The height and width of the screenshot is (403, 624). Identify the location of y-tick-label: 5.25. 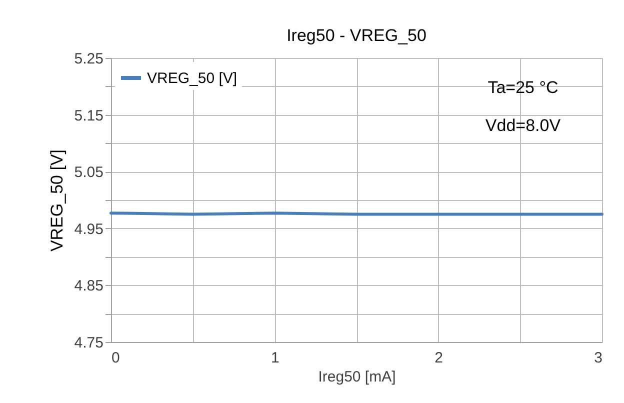
(89, 59).